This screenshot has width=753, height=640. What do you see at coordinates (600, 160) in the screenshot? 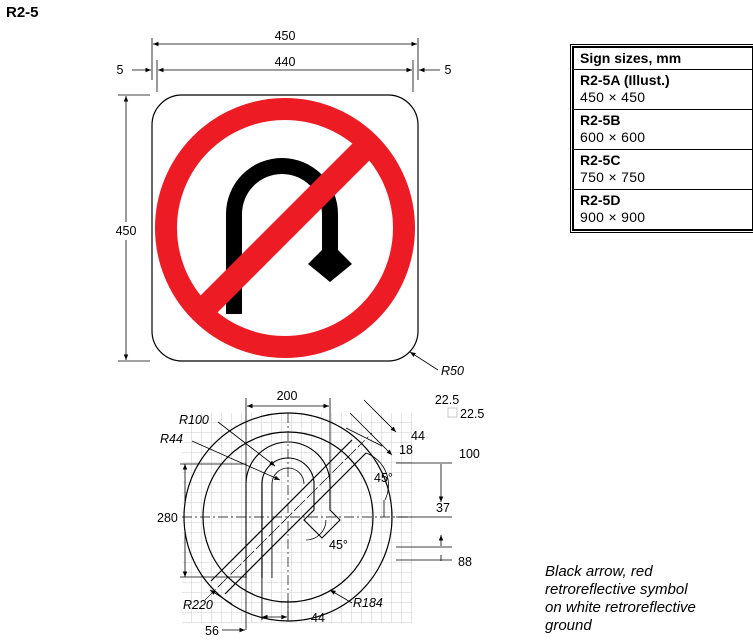
I see `size-variant: R2-5C` at bounding box center [600, 160].